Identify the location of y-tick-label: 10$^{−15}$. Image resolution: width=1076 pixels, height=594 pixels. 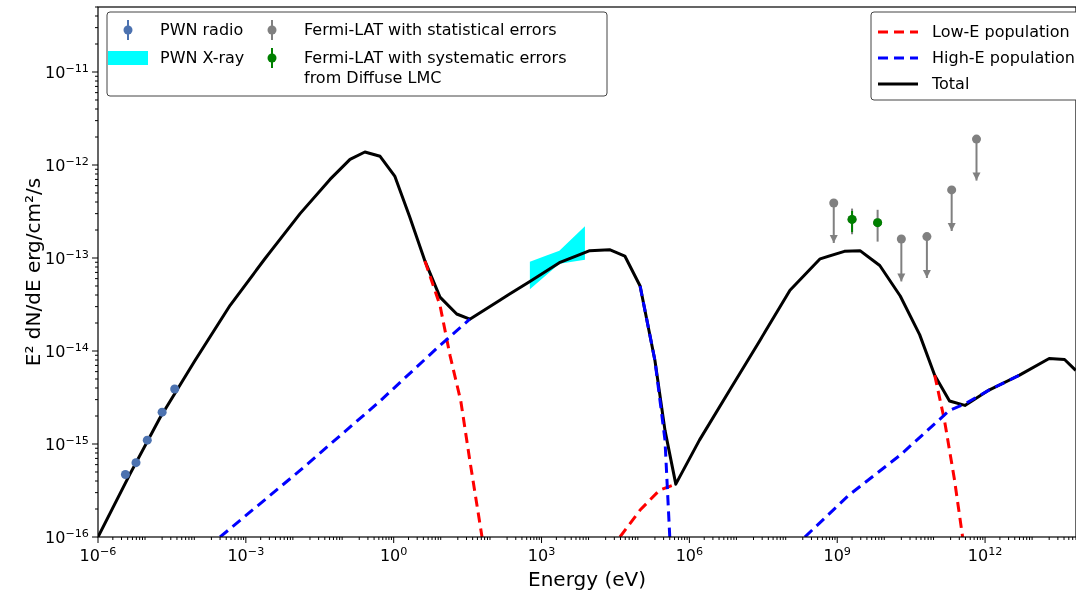
(67, 443).